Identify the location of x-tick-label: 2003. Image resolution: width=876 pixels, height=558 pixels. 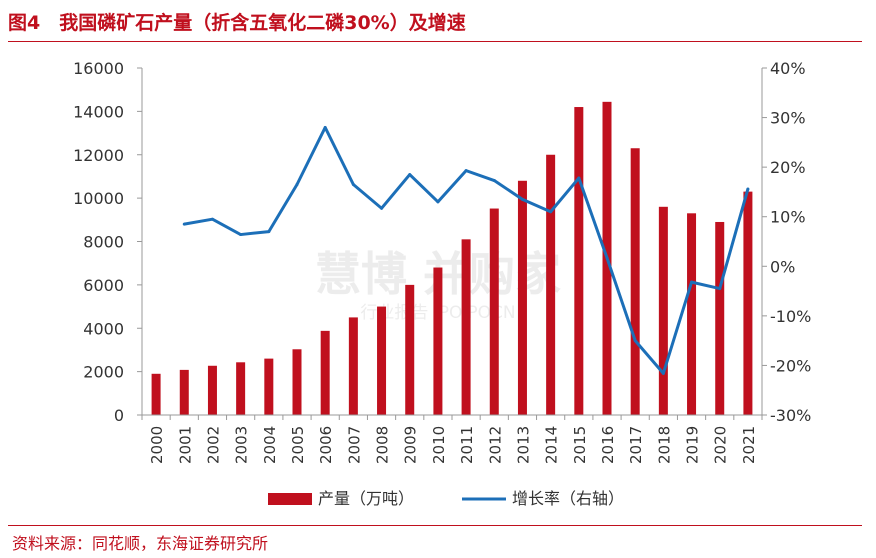
(242, 445).